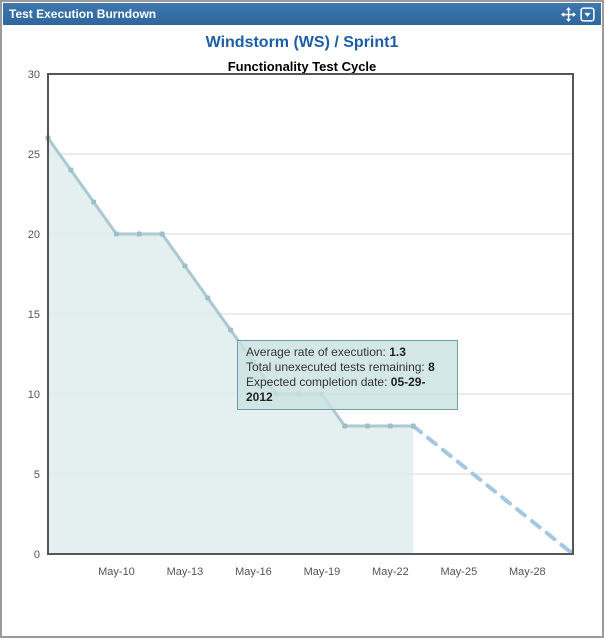 The height and width of the screenshot is (638, 604). What do you see at coordinates (83, 14) in the screenshot?
I see `widget-title: Test Execution Burndown` at bounding box center [83, 14].